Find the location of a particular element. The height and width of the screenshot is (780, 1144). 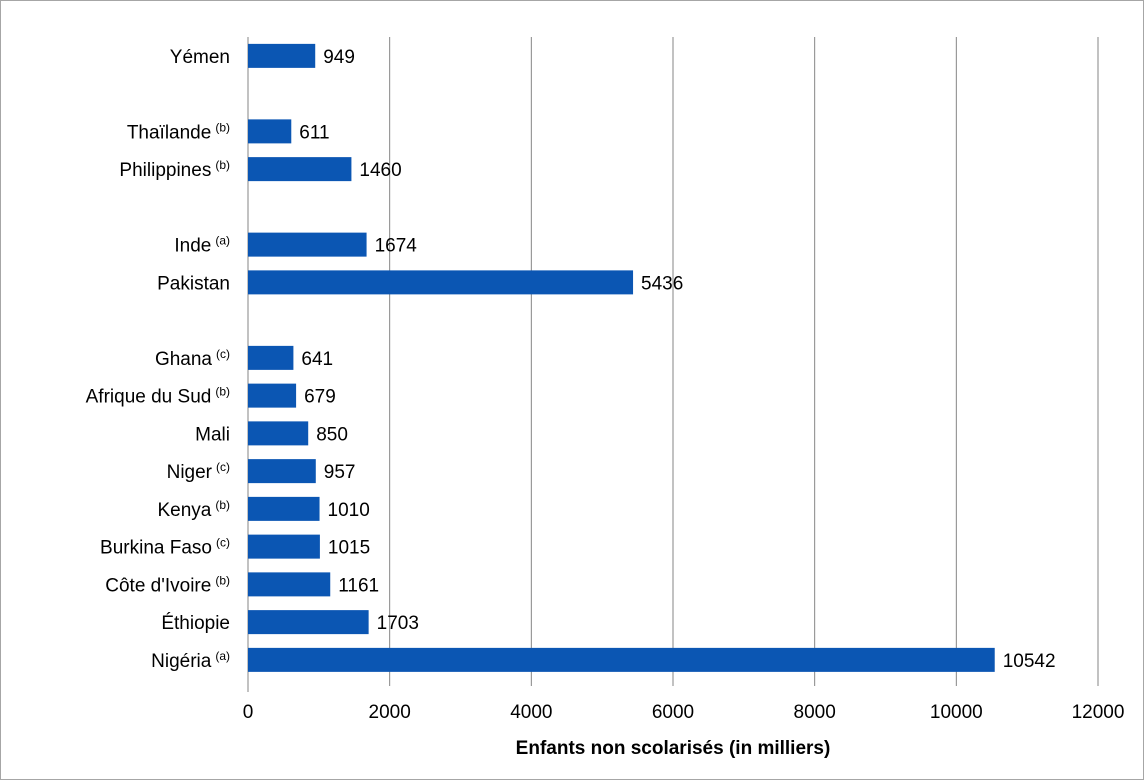

value-label: 1010 is located at coordinates (349, 510).